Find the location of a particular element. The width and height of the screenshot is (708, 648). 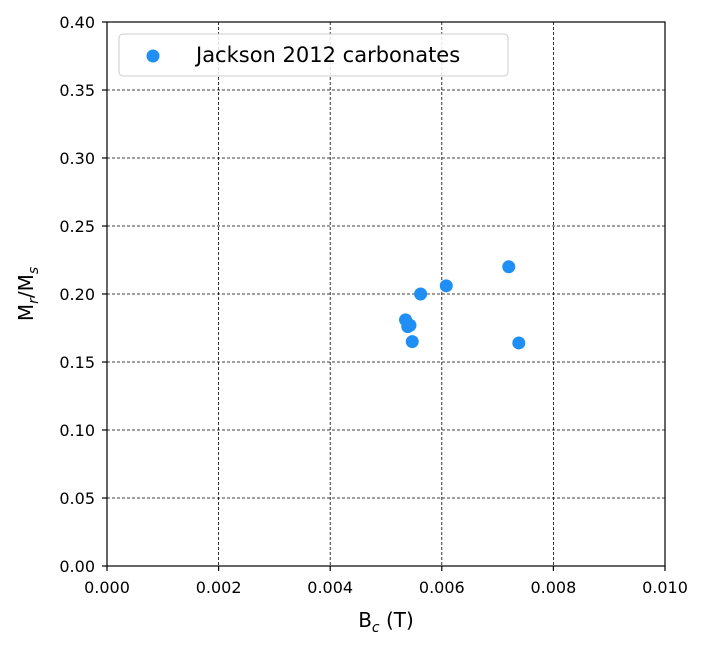

y-tick-label: 0.10 is located at coordinates (77, 430).